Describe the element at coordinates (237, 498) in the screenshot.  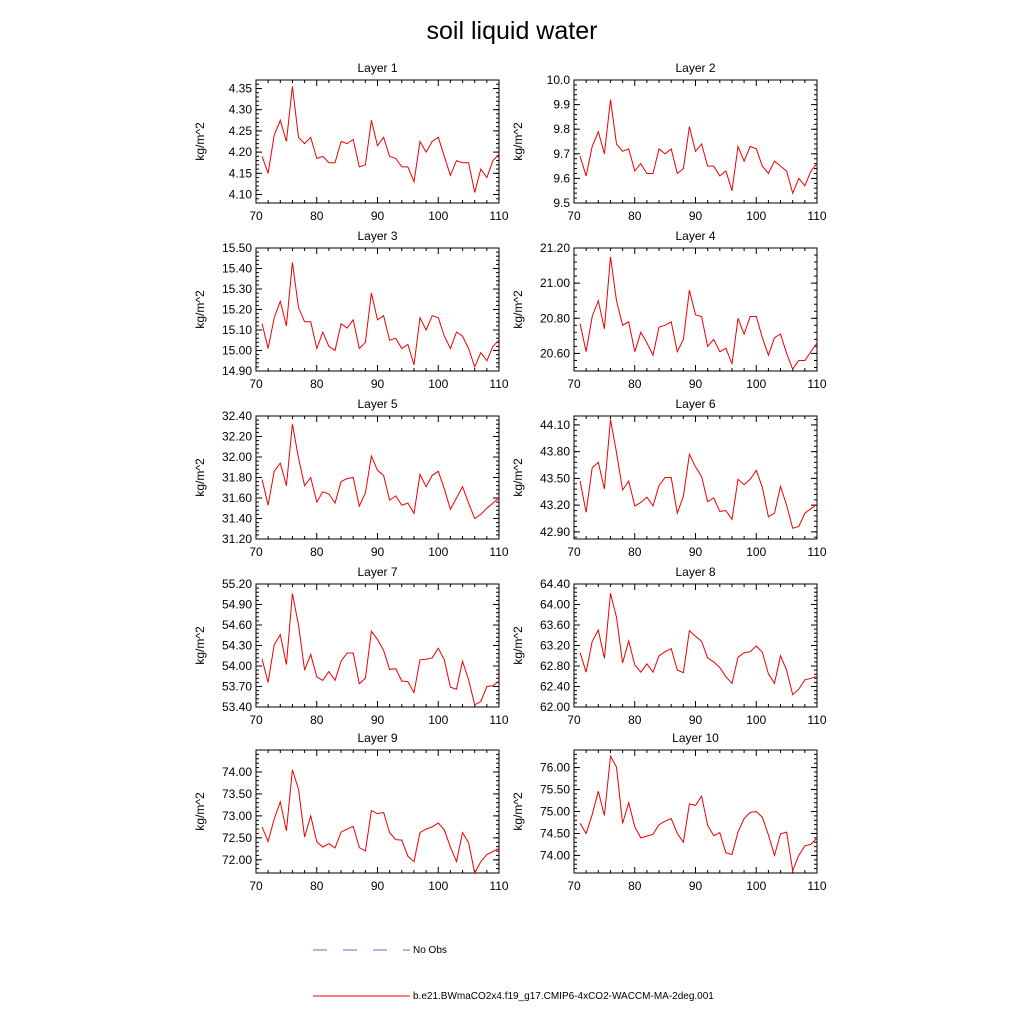
I see `y-tick-label: 31.60` at that location.